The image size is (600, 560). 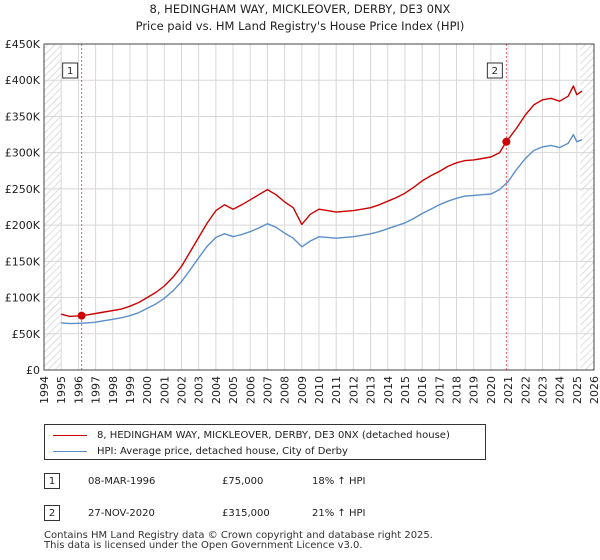 I want to click on x-tick-label: 2010, so click(x=319, y=390).